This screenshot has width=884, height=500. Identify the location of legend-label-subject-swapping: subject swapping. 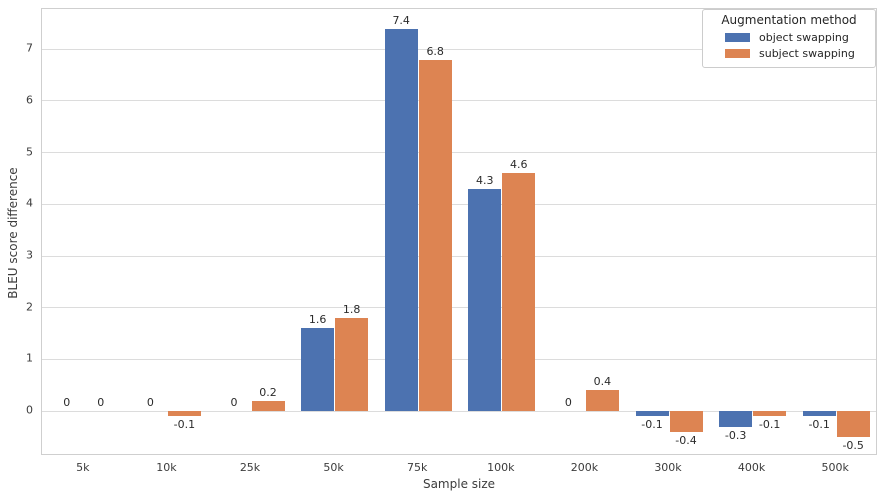
(807, 53).